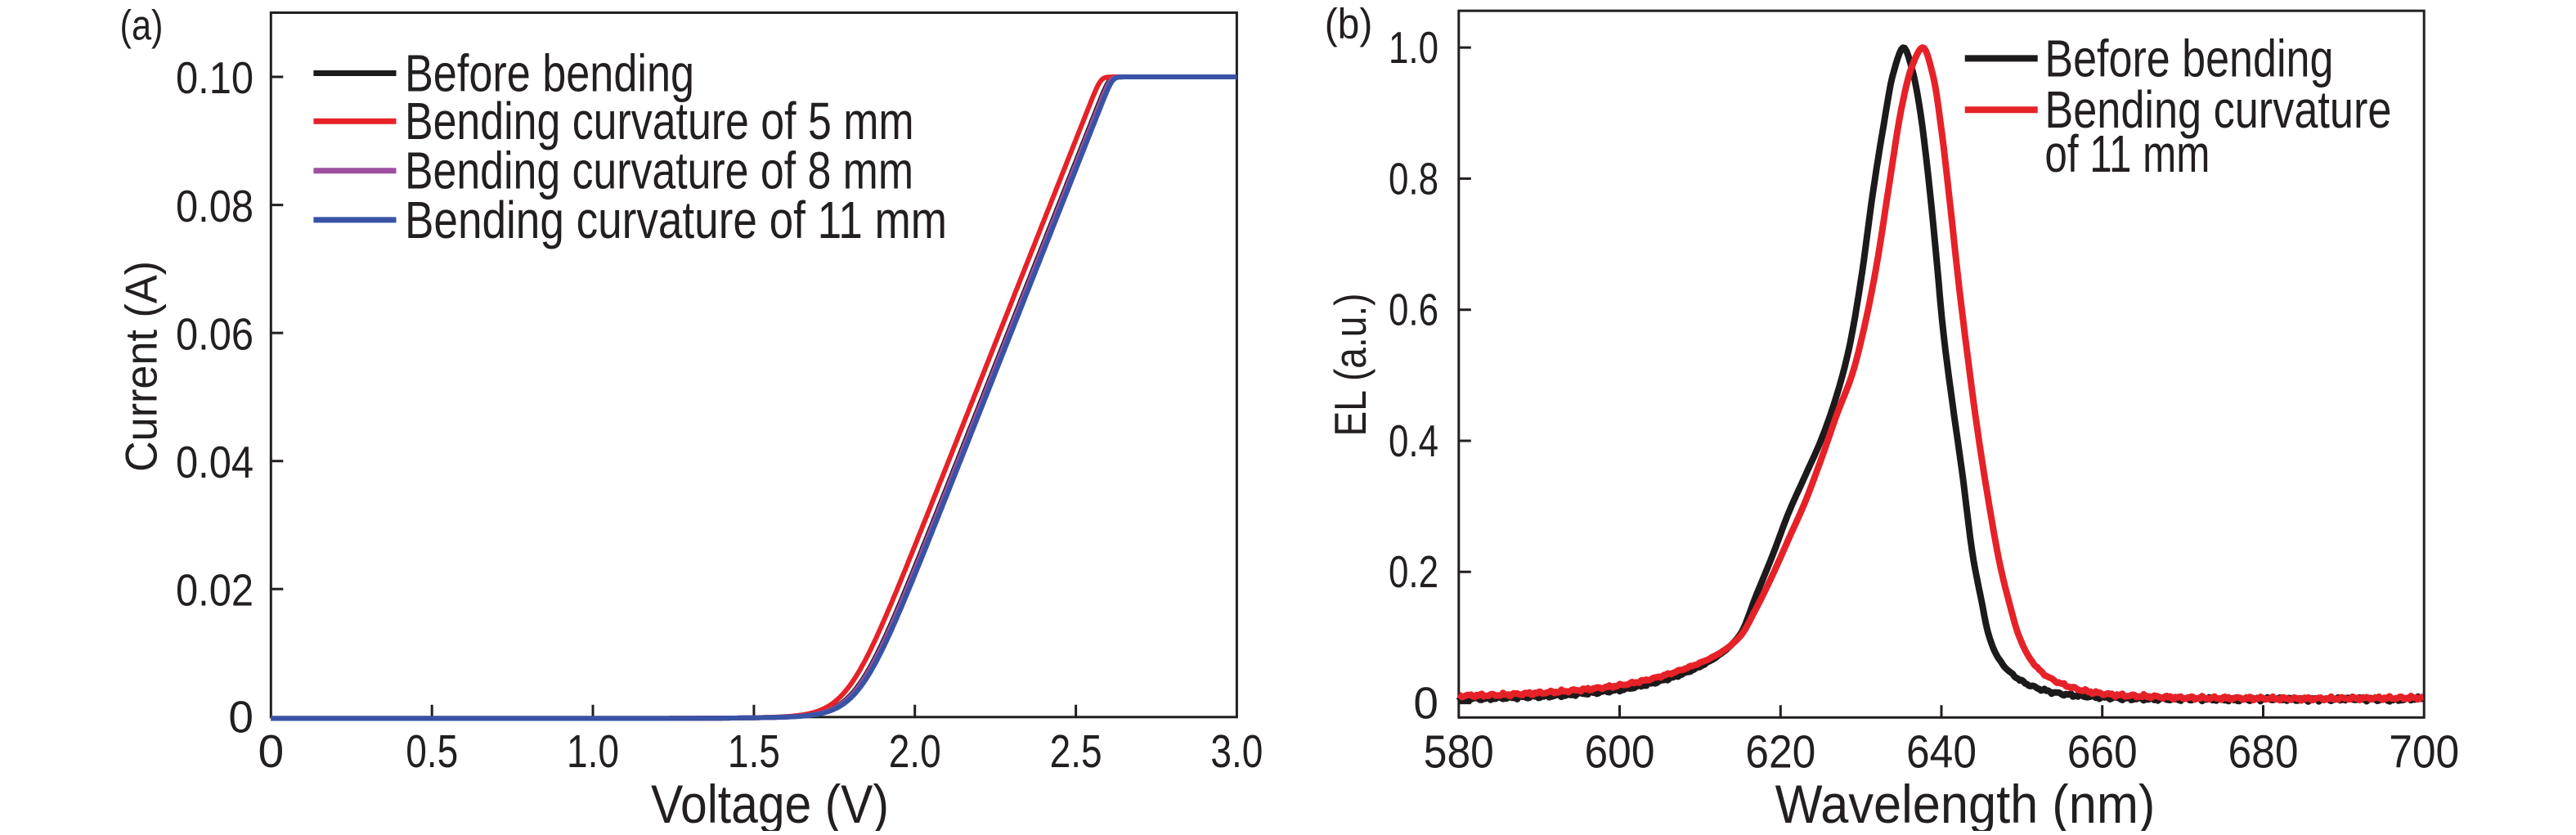 The width and height of the screenshot is (2576, 835). I want to click on svg-text: 0.04, so click(215, 462).